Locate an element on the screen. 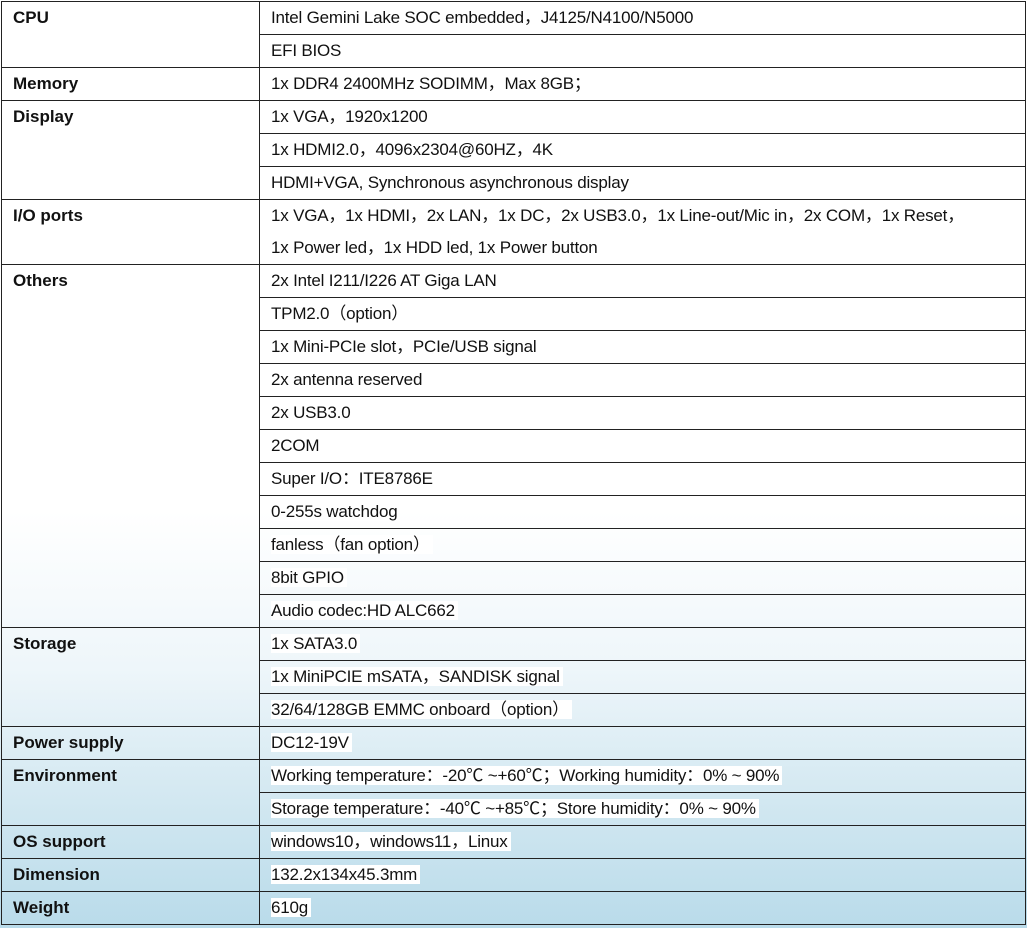  spec-value-text: 2COM is located at coordinates (297, 445).